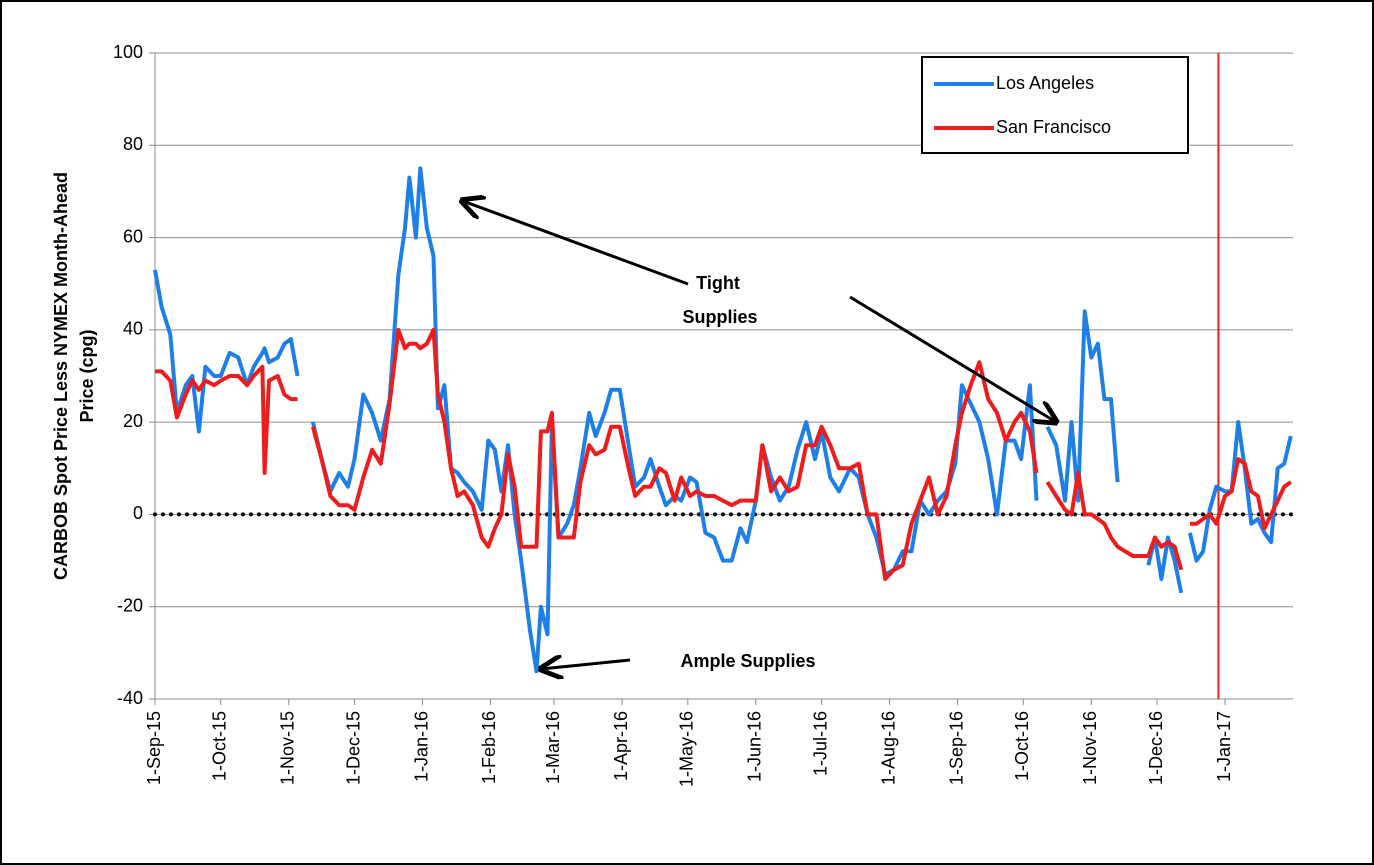 This screenshot has height=865, width=1374. Describe the element at coordinates (820, 743) in the screenshot. I see `x-tick-label: 1-Jul-16` at that location.